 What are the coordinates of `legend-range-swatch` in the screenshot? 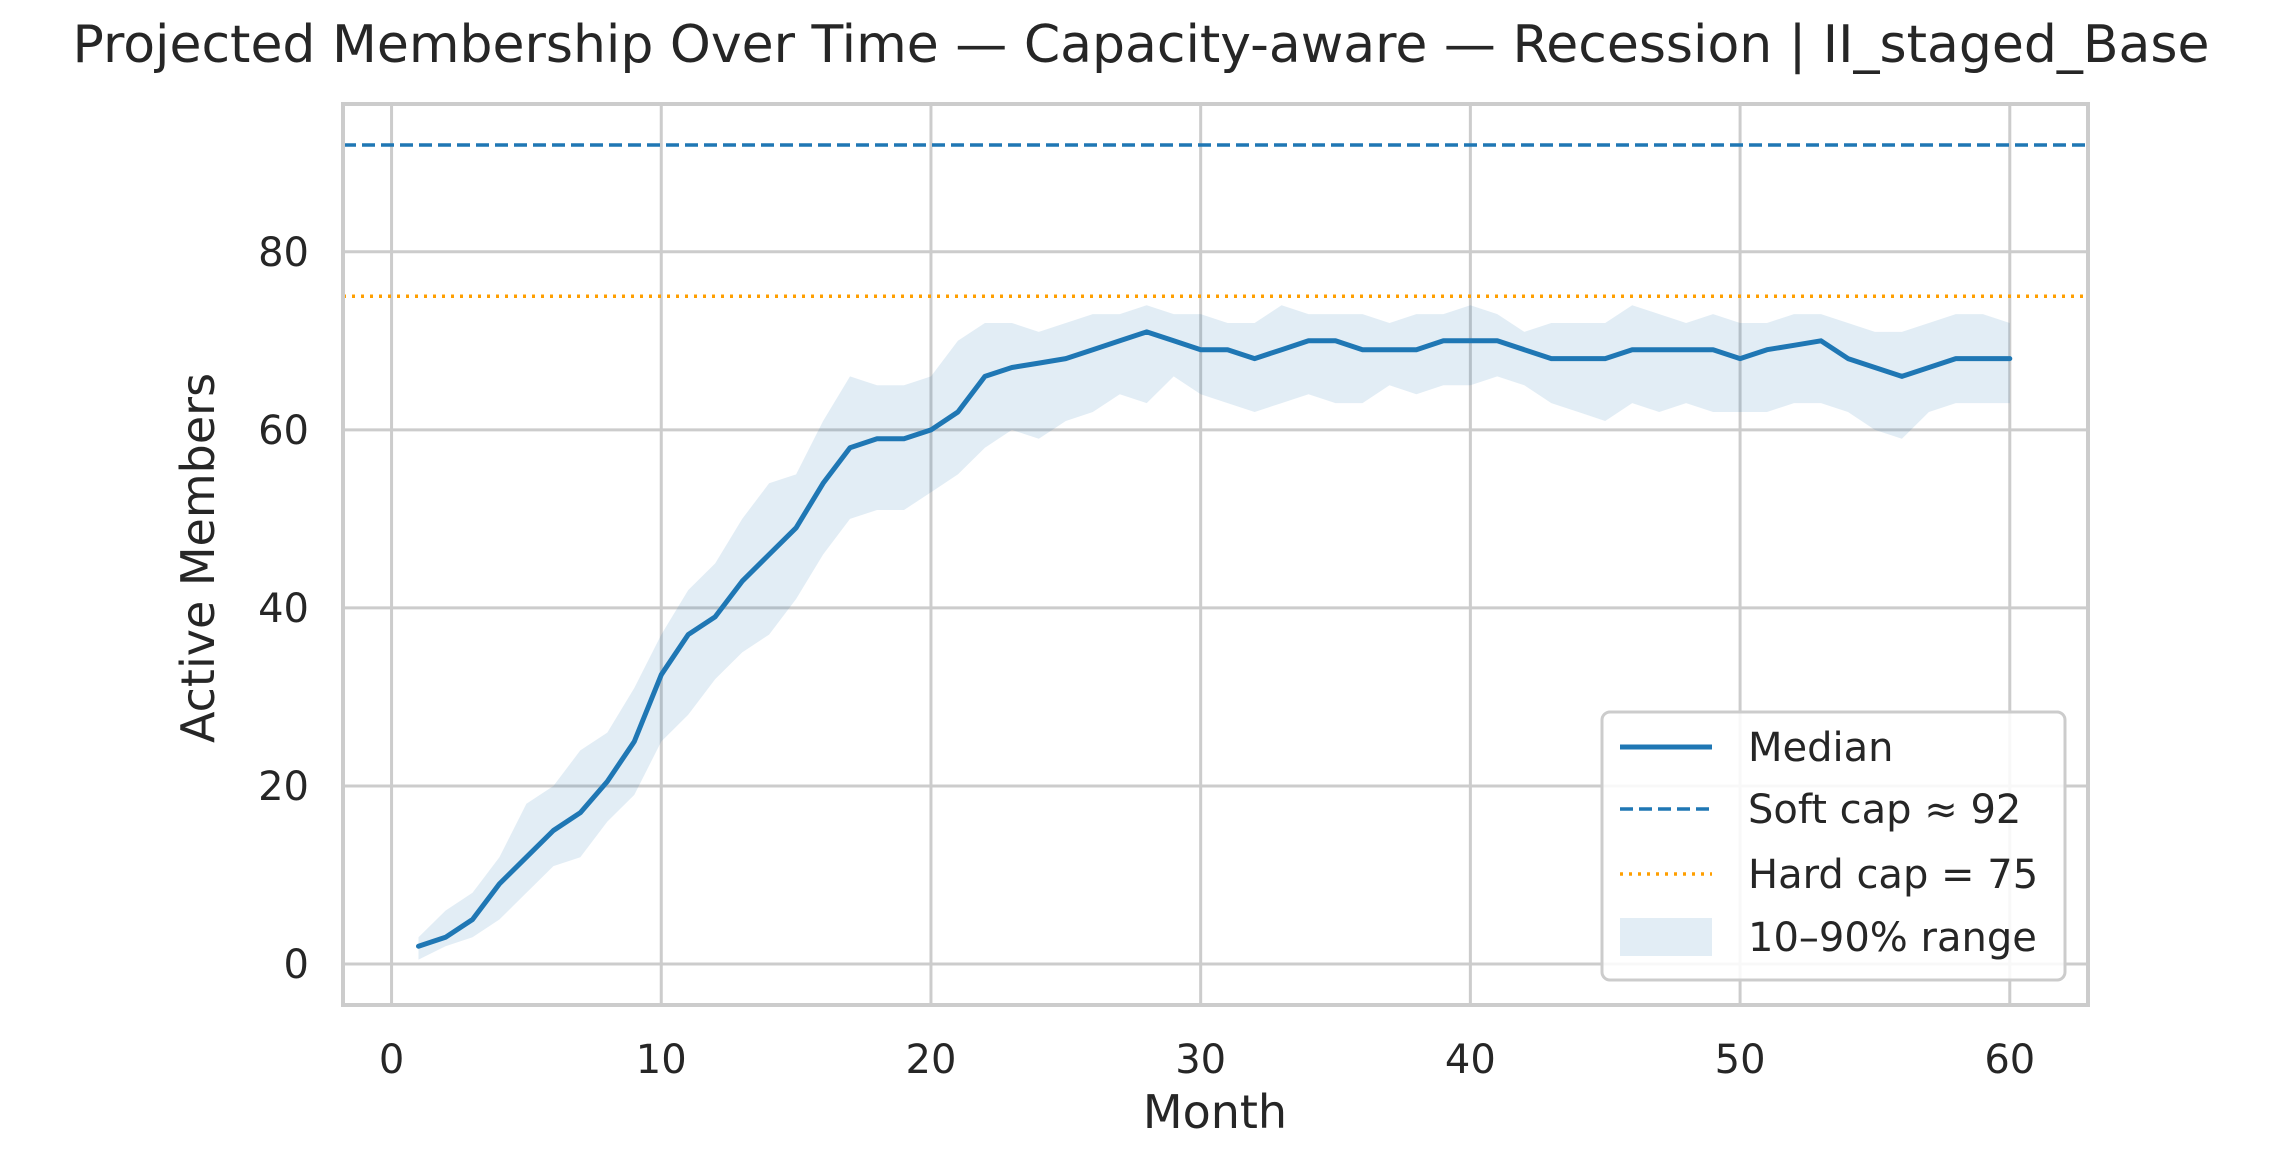 It's located at (1666, 937).